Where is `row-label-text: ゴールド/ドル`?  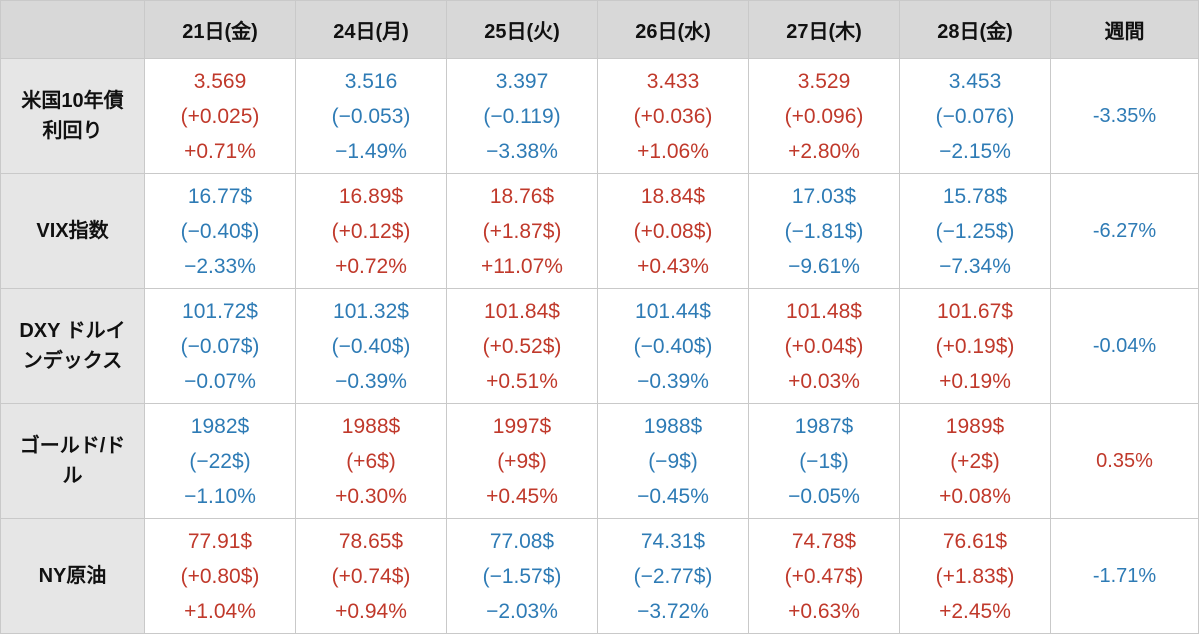 row-label-text: ゴールド/ドル is located at coordinates (72, 461).